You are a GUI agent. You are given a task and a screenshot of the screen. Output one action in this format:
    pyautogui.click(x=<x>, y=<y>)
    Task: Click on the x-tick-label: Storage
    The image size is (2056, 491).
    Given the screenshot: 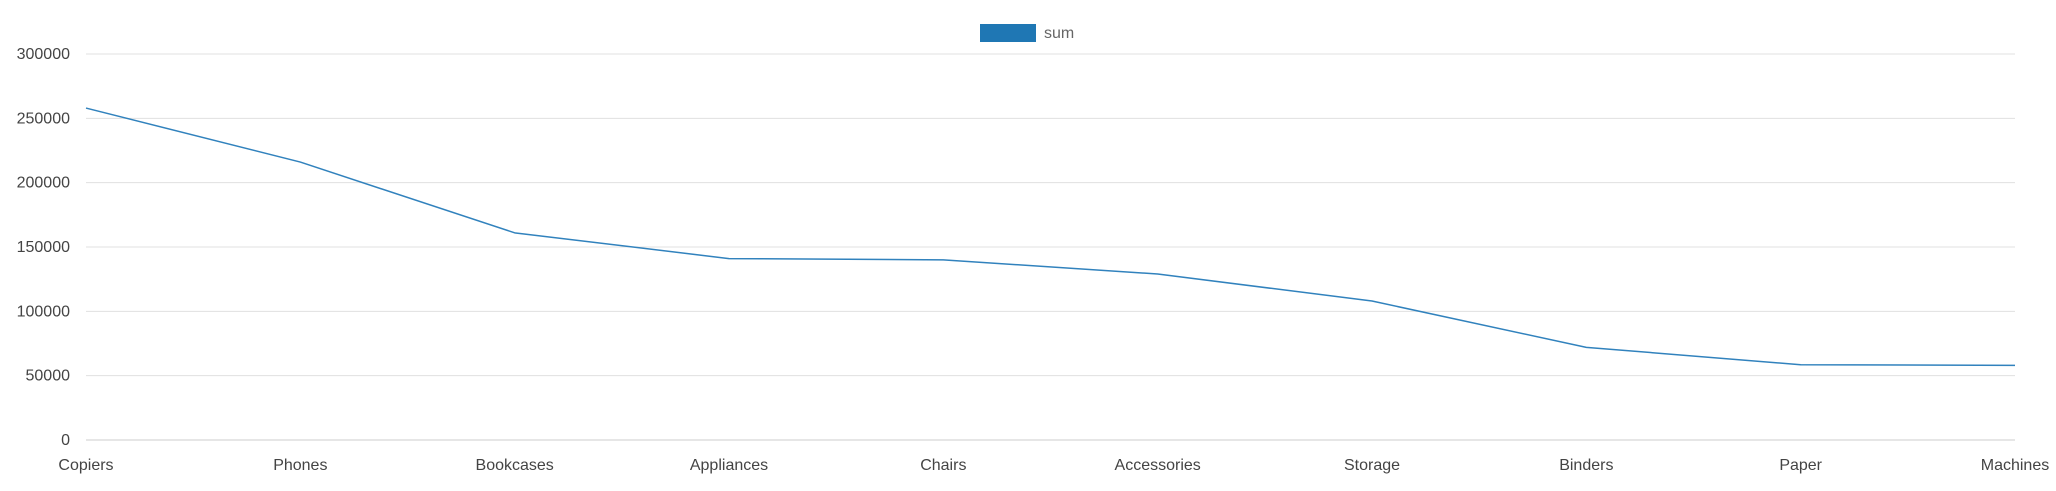 What is the action you would take?
    pyautogui.click(x=1372, y=465)
    